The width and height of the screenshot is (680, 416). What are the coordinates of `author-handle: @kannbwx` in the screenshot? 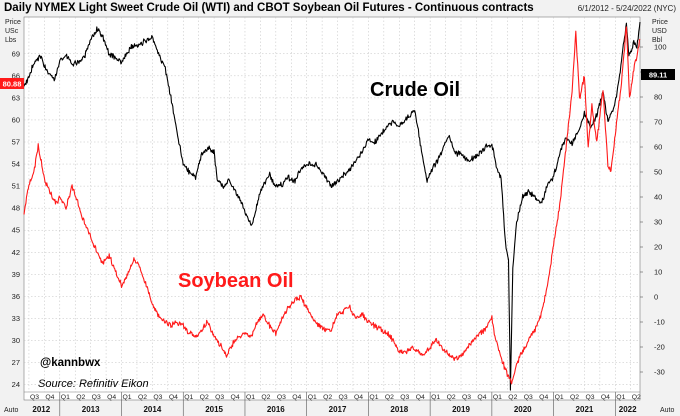 It's located at (70, 363).